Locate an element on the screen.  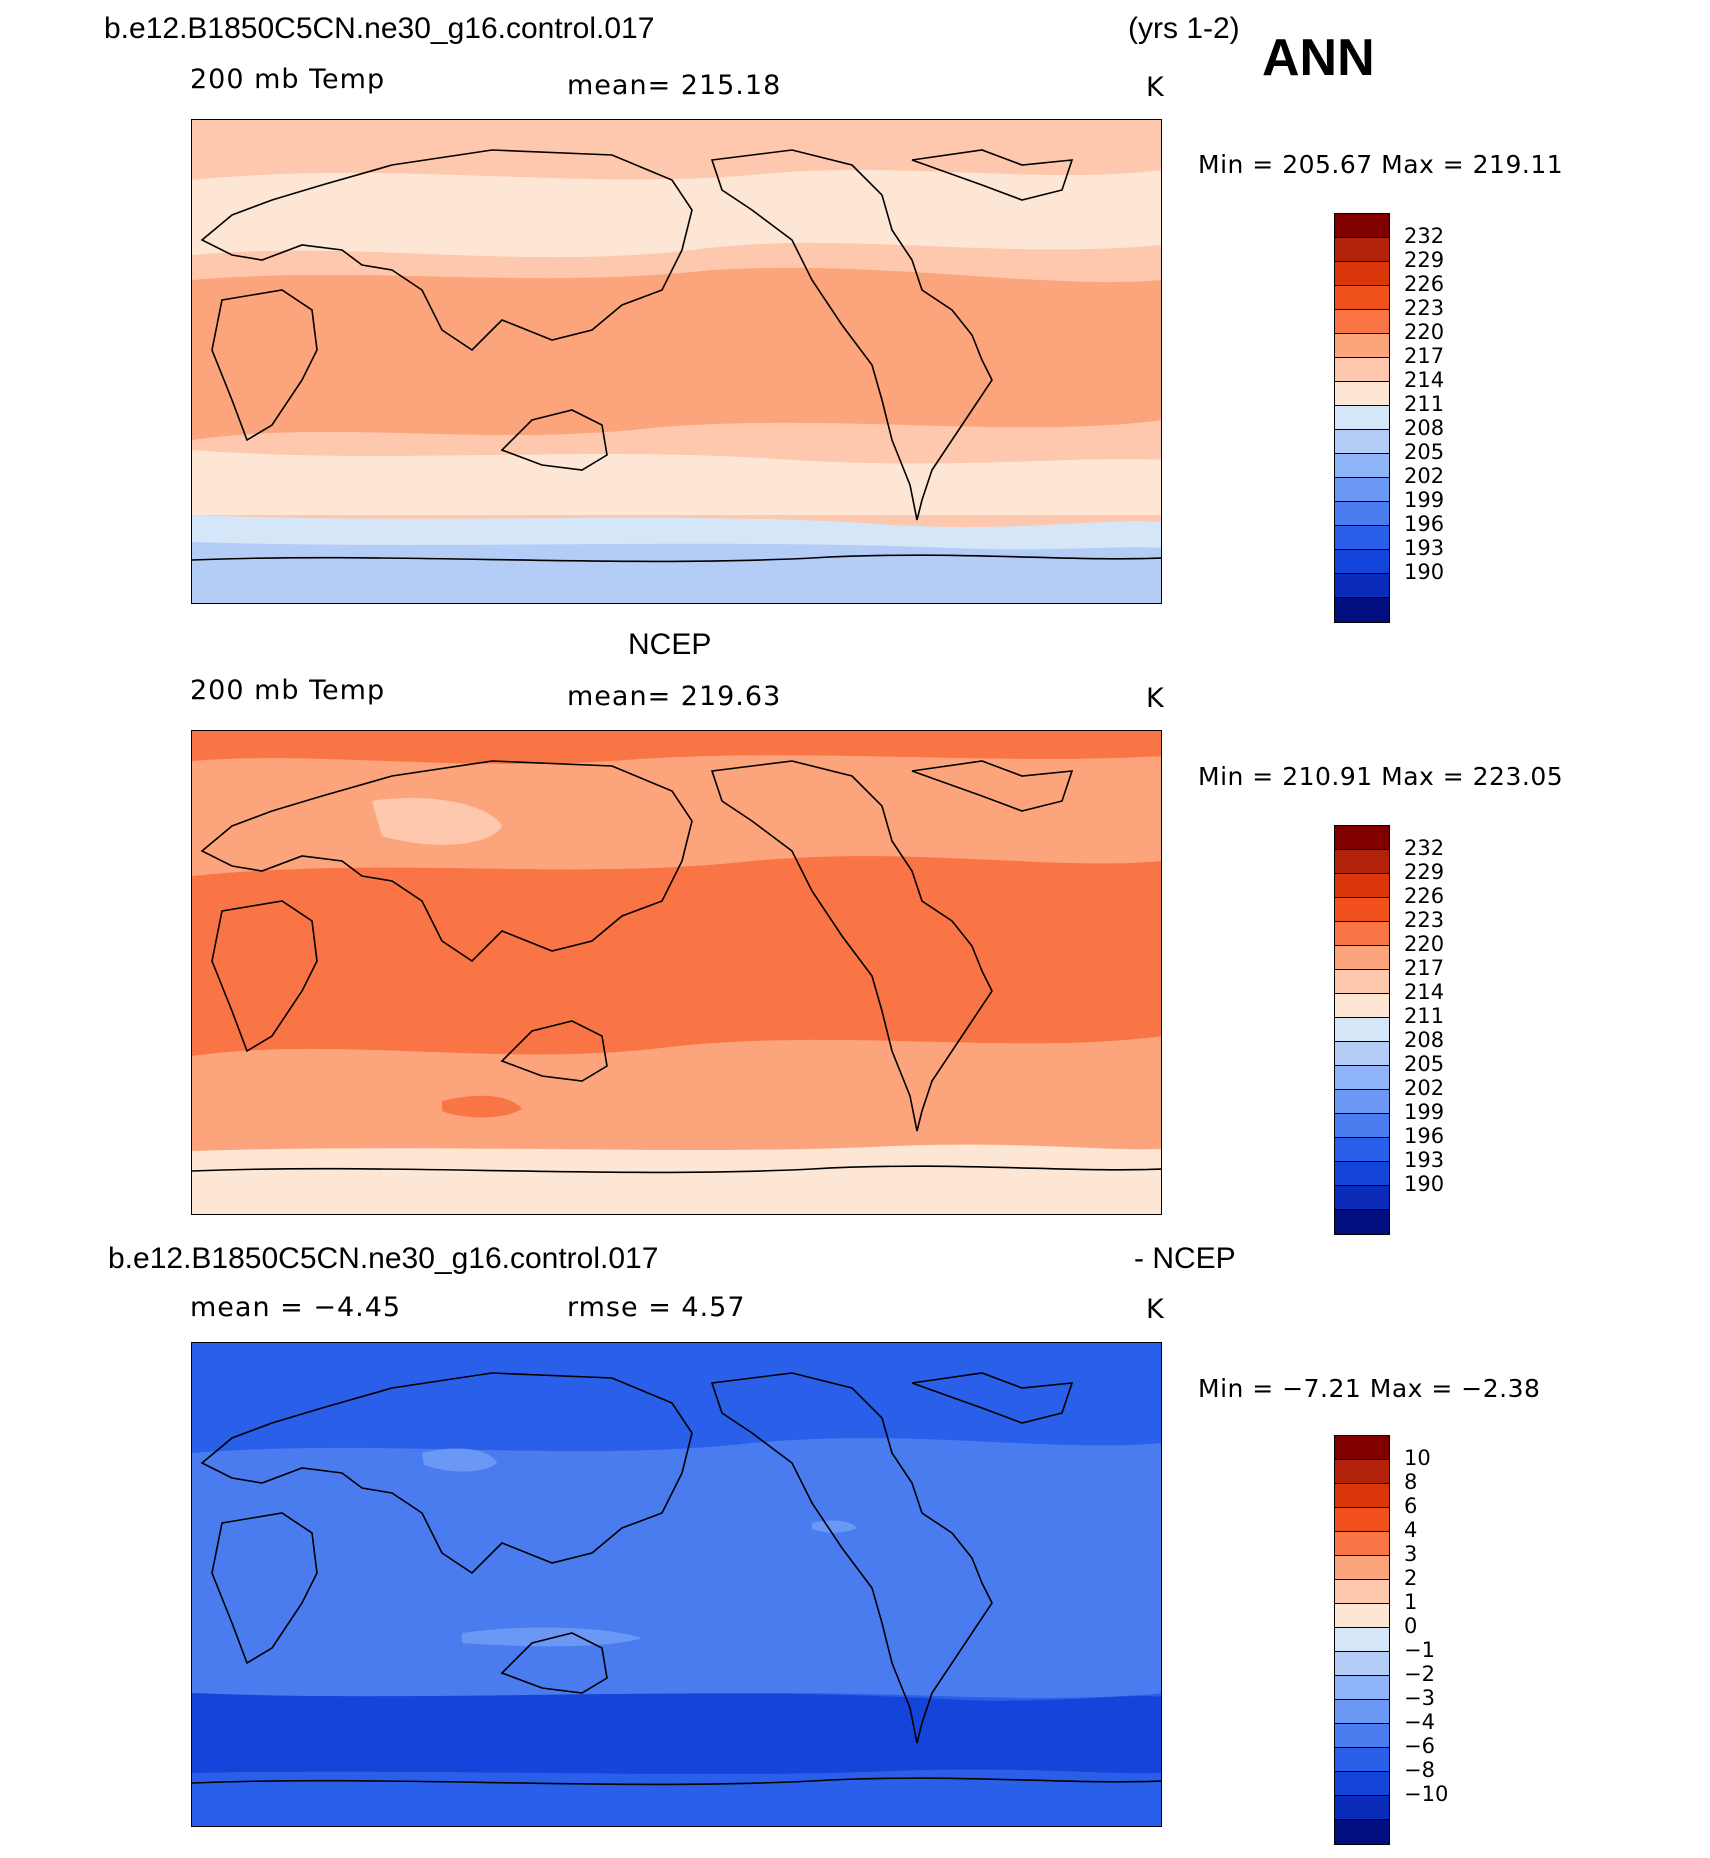
panel1-map is located at coordinates (676, 361).